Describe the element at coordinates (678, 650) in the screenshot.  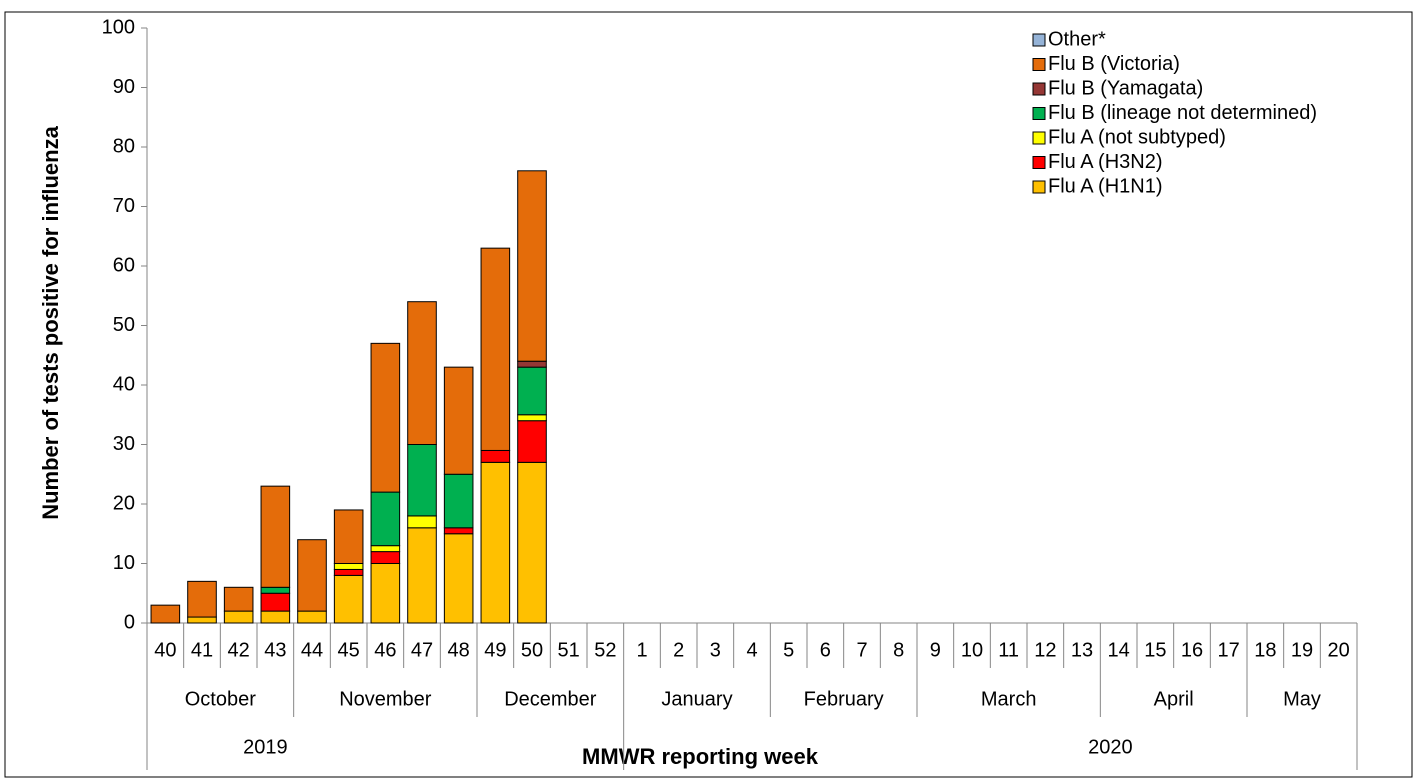
I see `x-tick-label: 2` at that location.